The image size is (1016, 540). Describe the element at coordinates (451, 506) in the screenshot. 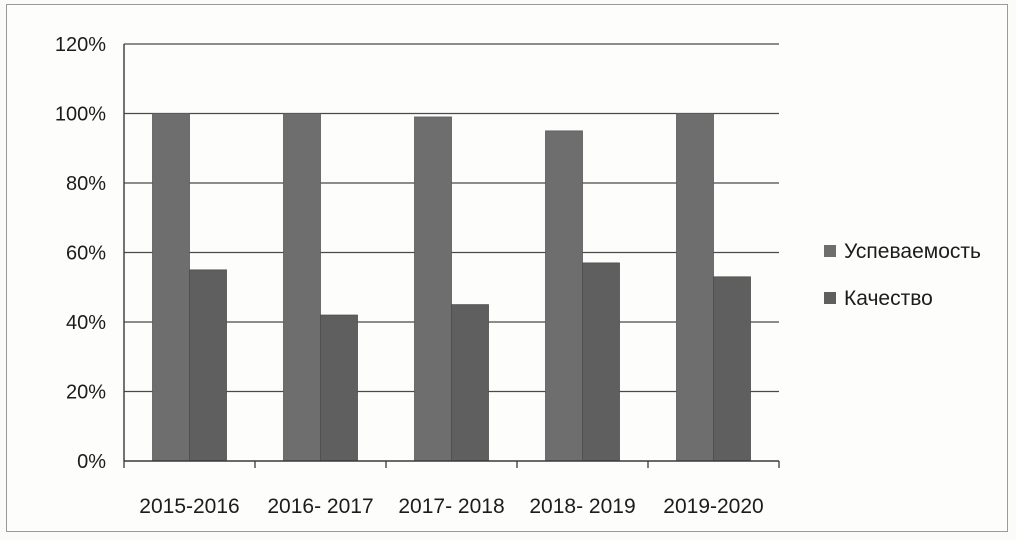

I see `x-category-label: 2017- 2018` at that location.